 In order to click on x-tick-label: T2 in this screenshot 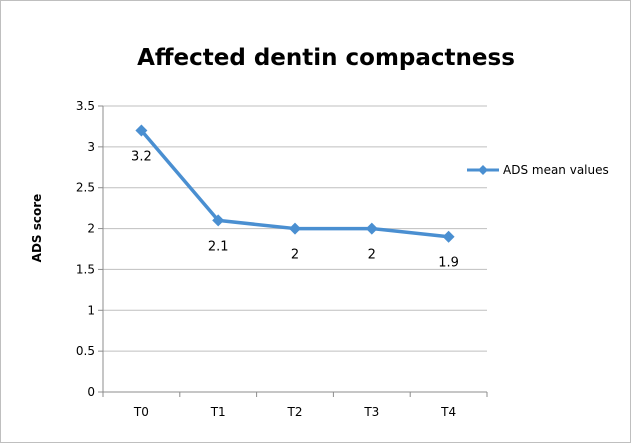, I will do `click(295, 412)`.